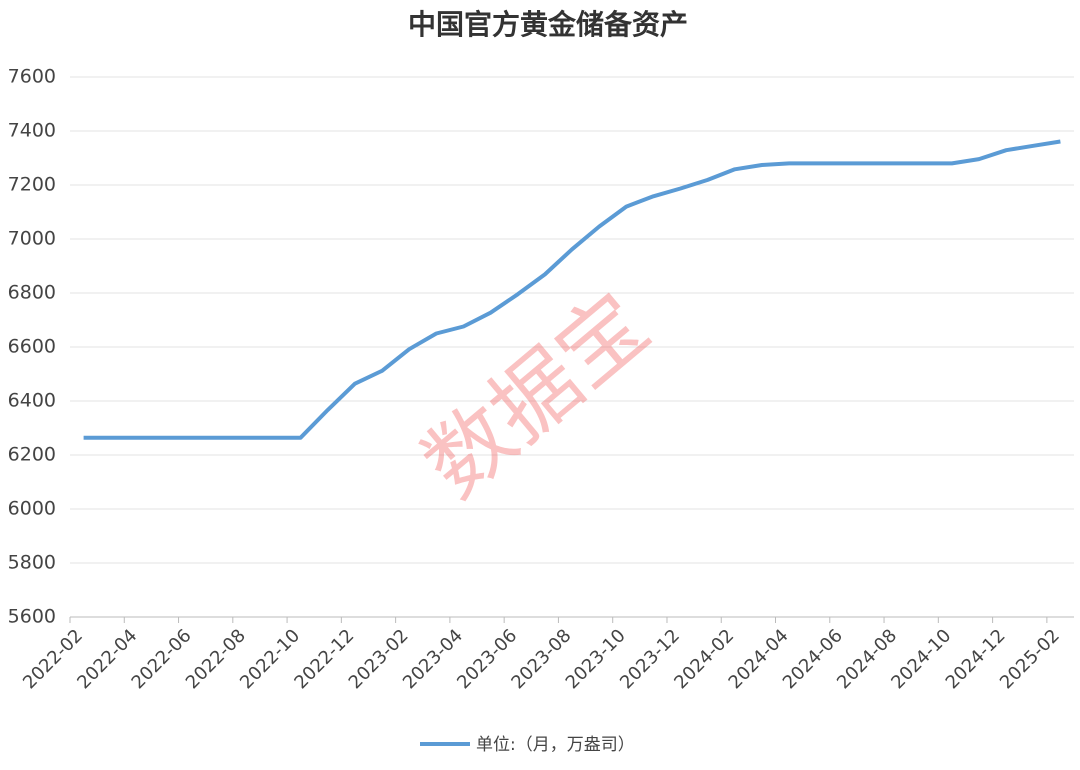 This screenshot has height=770, width=1080. Describe the element at coordinates (536, 396) in the screenshot. I see `watermark: 数据宝` at that location.